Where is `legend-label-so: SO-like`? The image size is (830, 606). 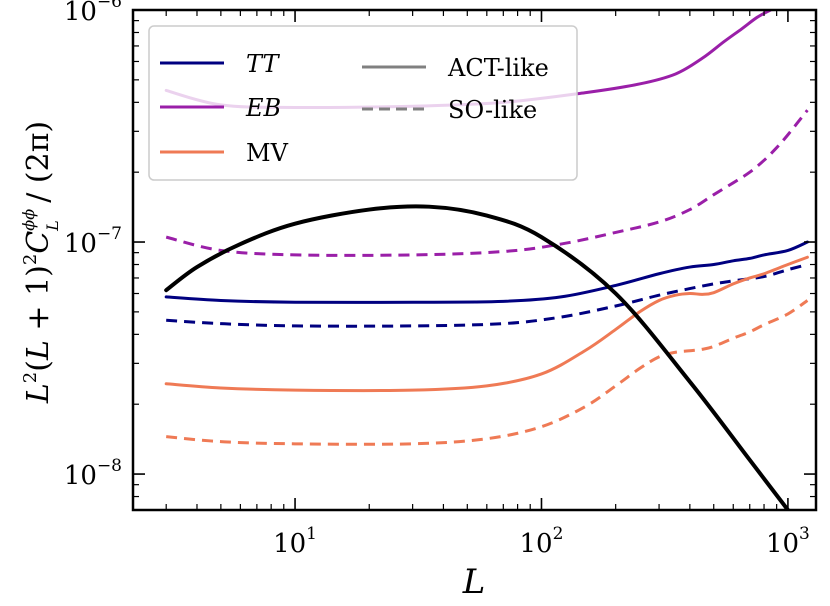 legend-label-so: SO-like is located at coordinates (492, 110).